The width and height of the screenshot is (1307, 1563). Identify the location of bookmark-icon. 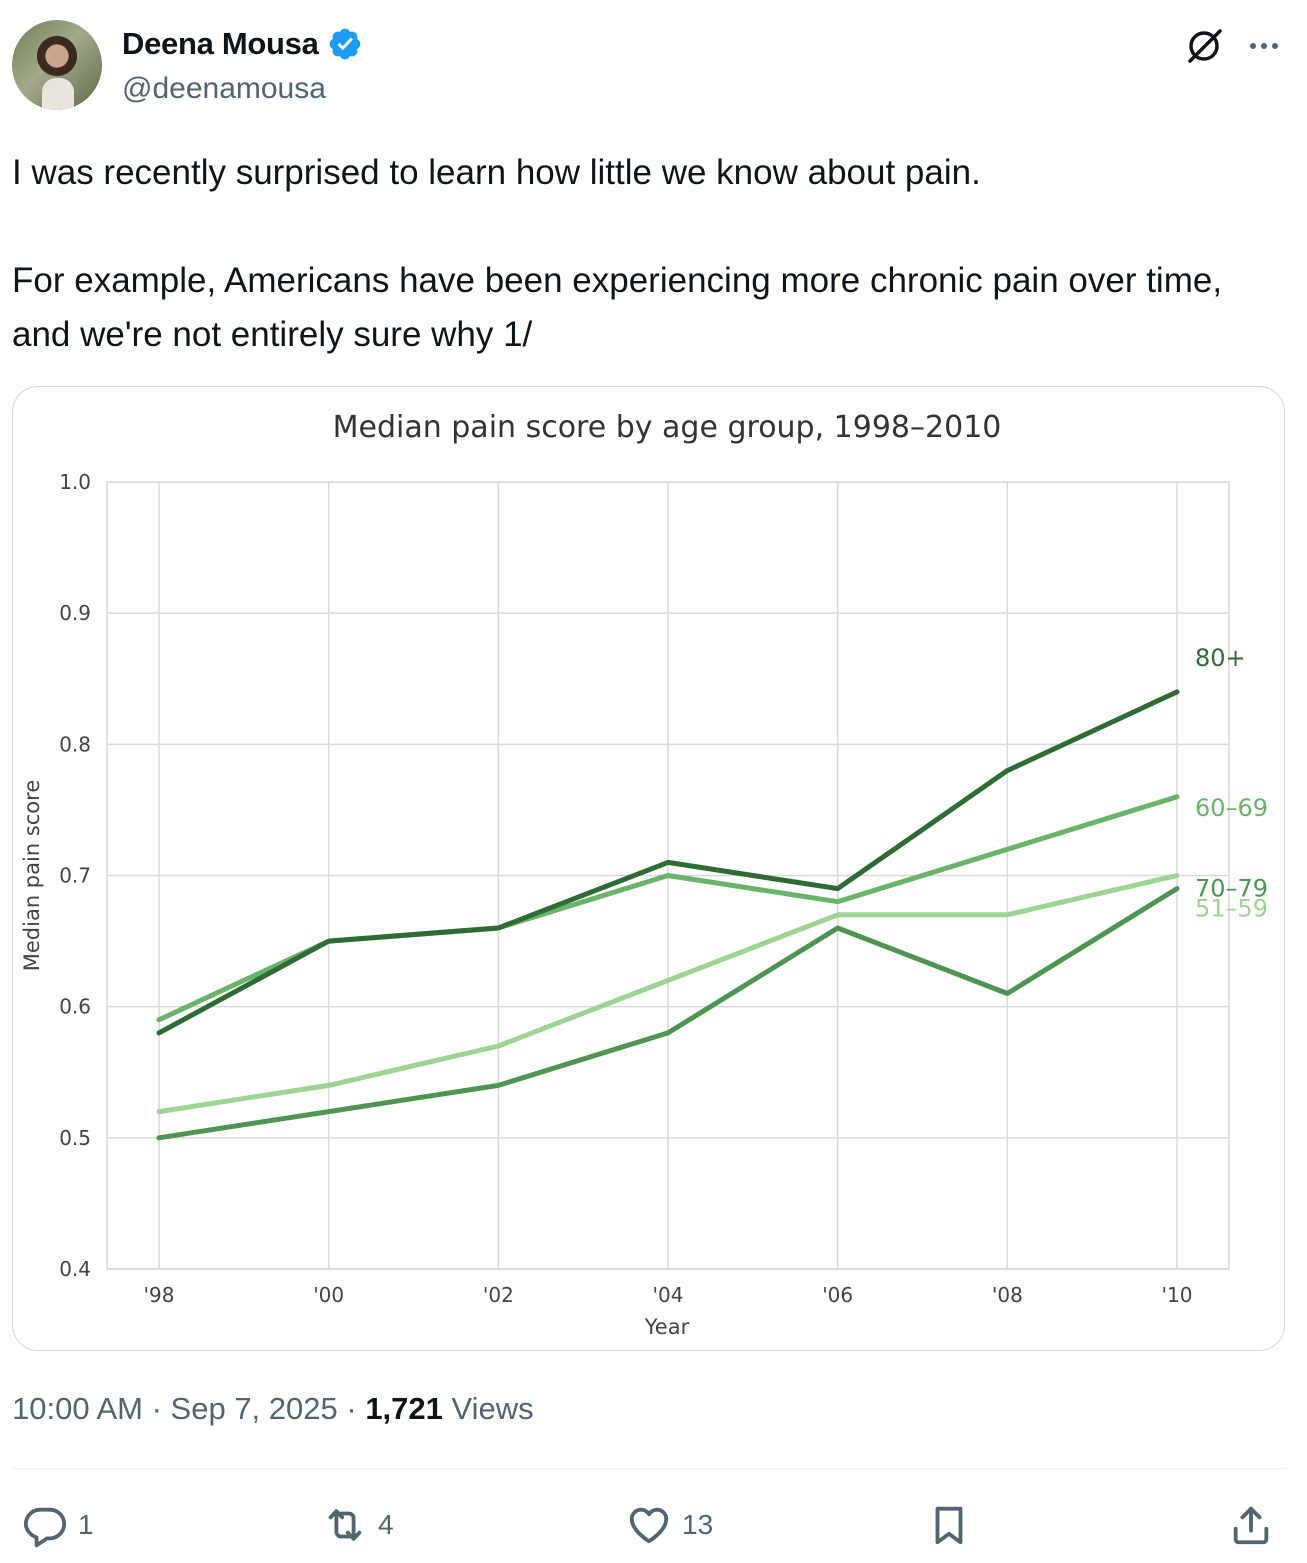
(949, 1525).